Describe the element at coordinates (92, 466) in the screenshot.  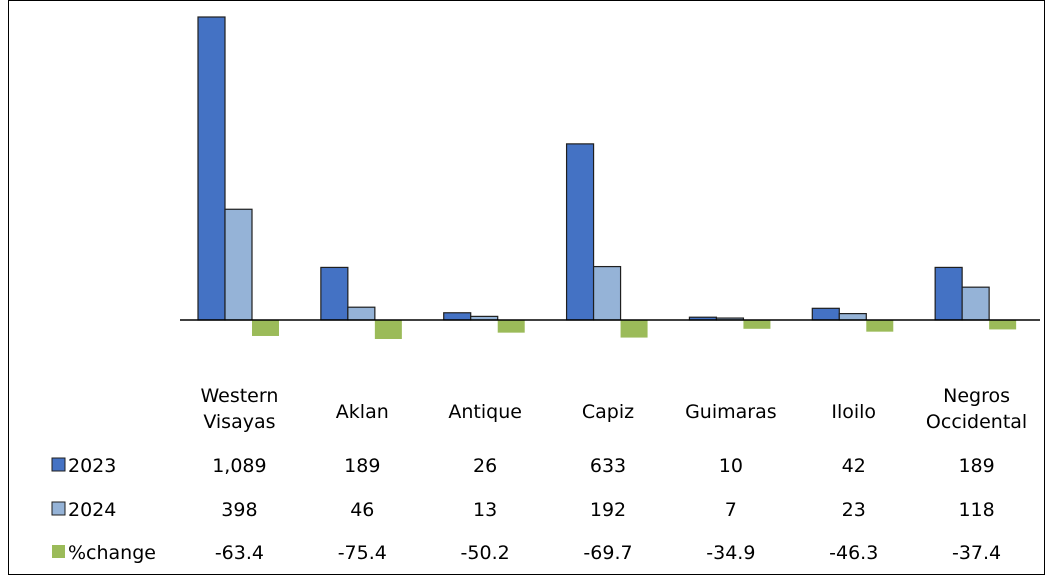
I see `legend-label: 2023` at that location.